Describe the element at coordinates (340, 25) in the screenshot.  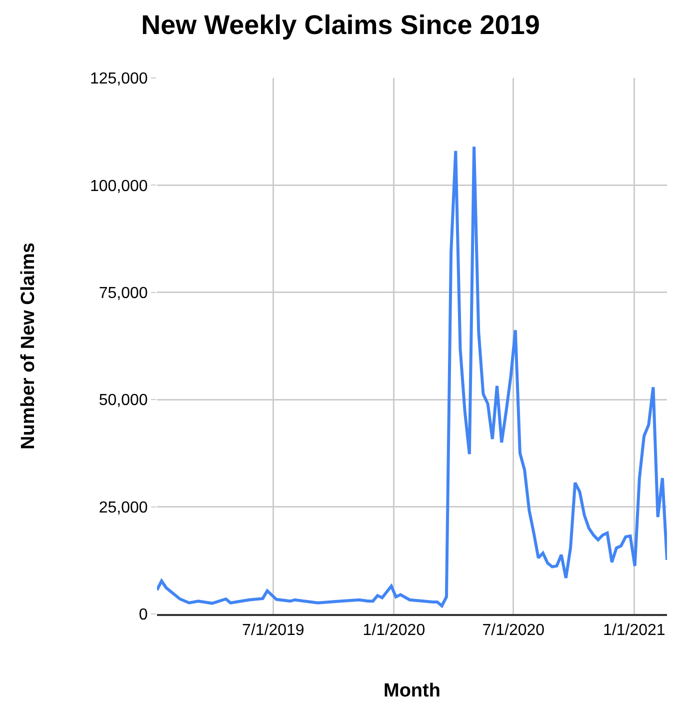
I see `chart-title: New Weekly Claims Since 2019` at that location.